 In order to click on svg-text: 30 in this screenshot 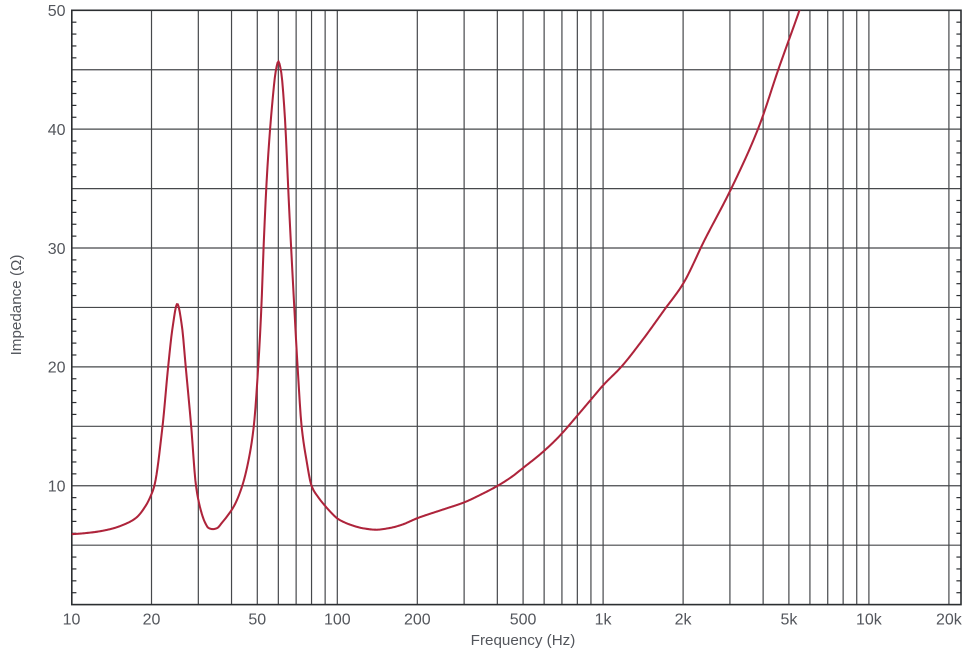, I will do `click(57, 249)`.